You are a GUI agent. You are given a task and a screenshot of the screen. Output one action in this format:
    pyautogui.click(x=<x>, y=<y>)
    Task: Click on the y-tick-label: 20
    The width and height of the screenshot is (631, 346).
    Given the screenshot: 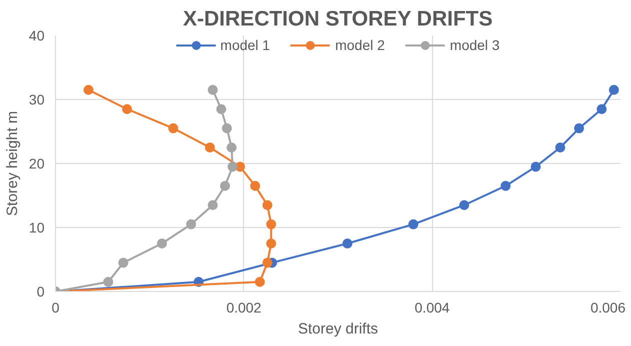 What is the action you would take?
    pyautogui.click(x=36, y=164)
    